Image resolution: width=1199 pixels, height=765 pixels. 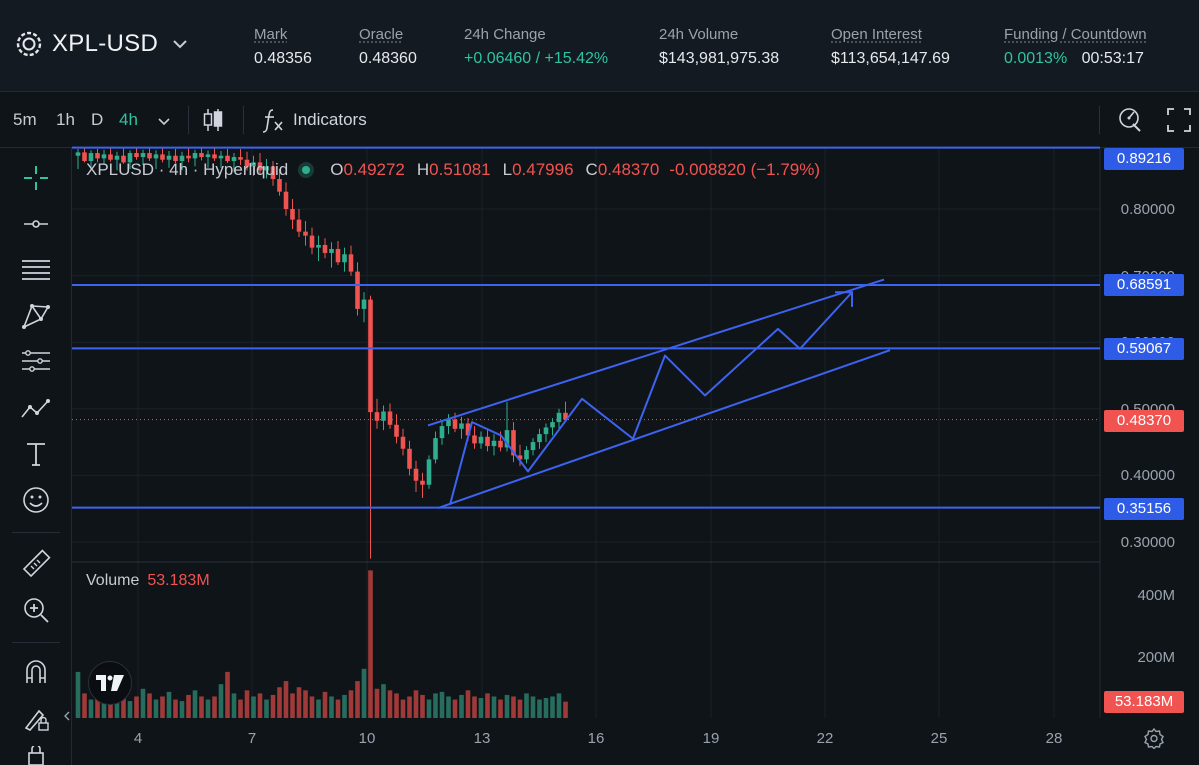 I want to click on level-badge: 0.35156, so click(x=1144, y=509).